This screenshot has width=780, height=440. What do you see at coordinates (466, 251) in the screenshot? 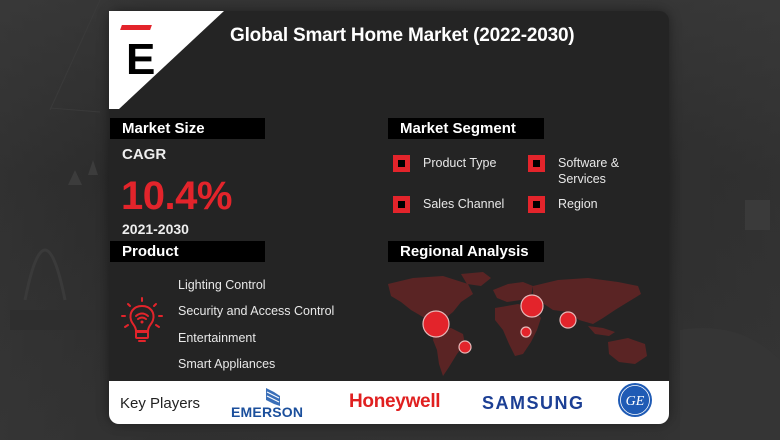
I see `regional-analysis-heading: Regional Analysis` at bounding box center [466, 251].